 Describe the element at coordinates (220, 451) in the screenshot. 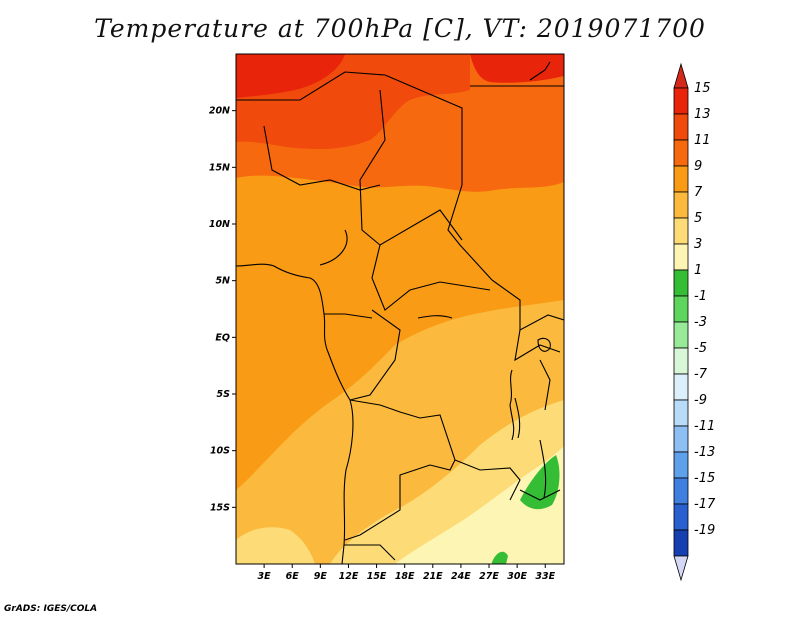

I see `lat-tick-label: 10S` at that location.